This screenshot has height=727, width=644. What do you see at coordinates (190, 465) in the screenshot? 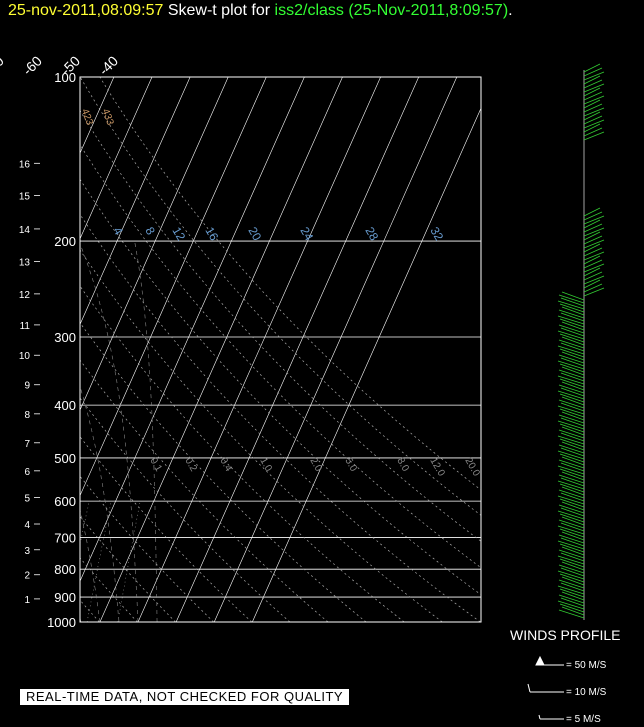
I see `mixing-ratio-label: 0.2` at bounding box center [190, 465].